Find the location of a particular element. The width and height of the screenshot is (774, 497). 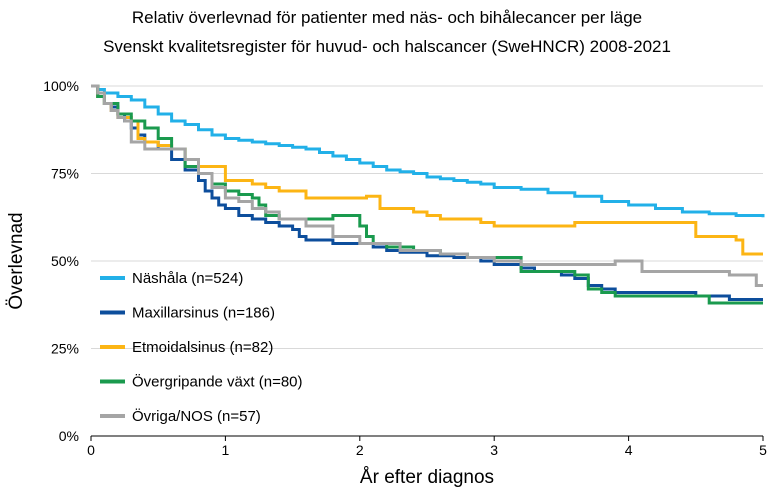

y-axis-label: Överlevnad is located at coordinates (16, 260).